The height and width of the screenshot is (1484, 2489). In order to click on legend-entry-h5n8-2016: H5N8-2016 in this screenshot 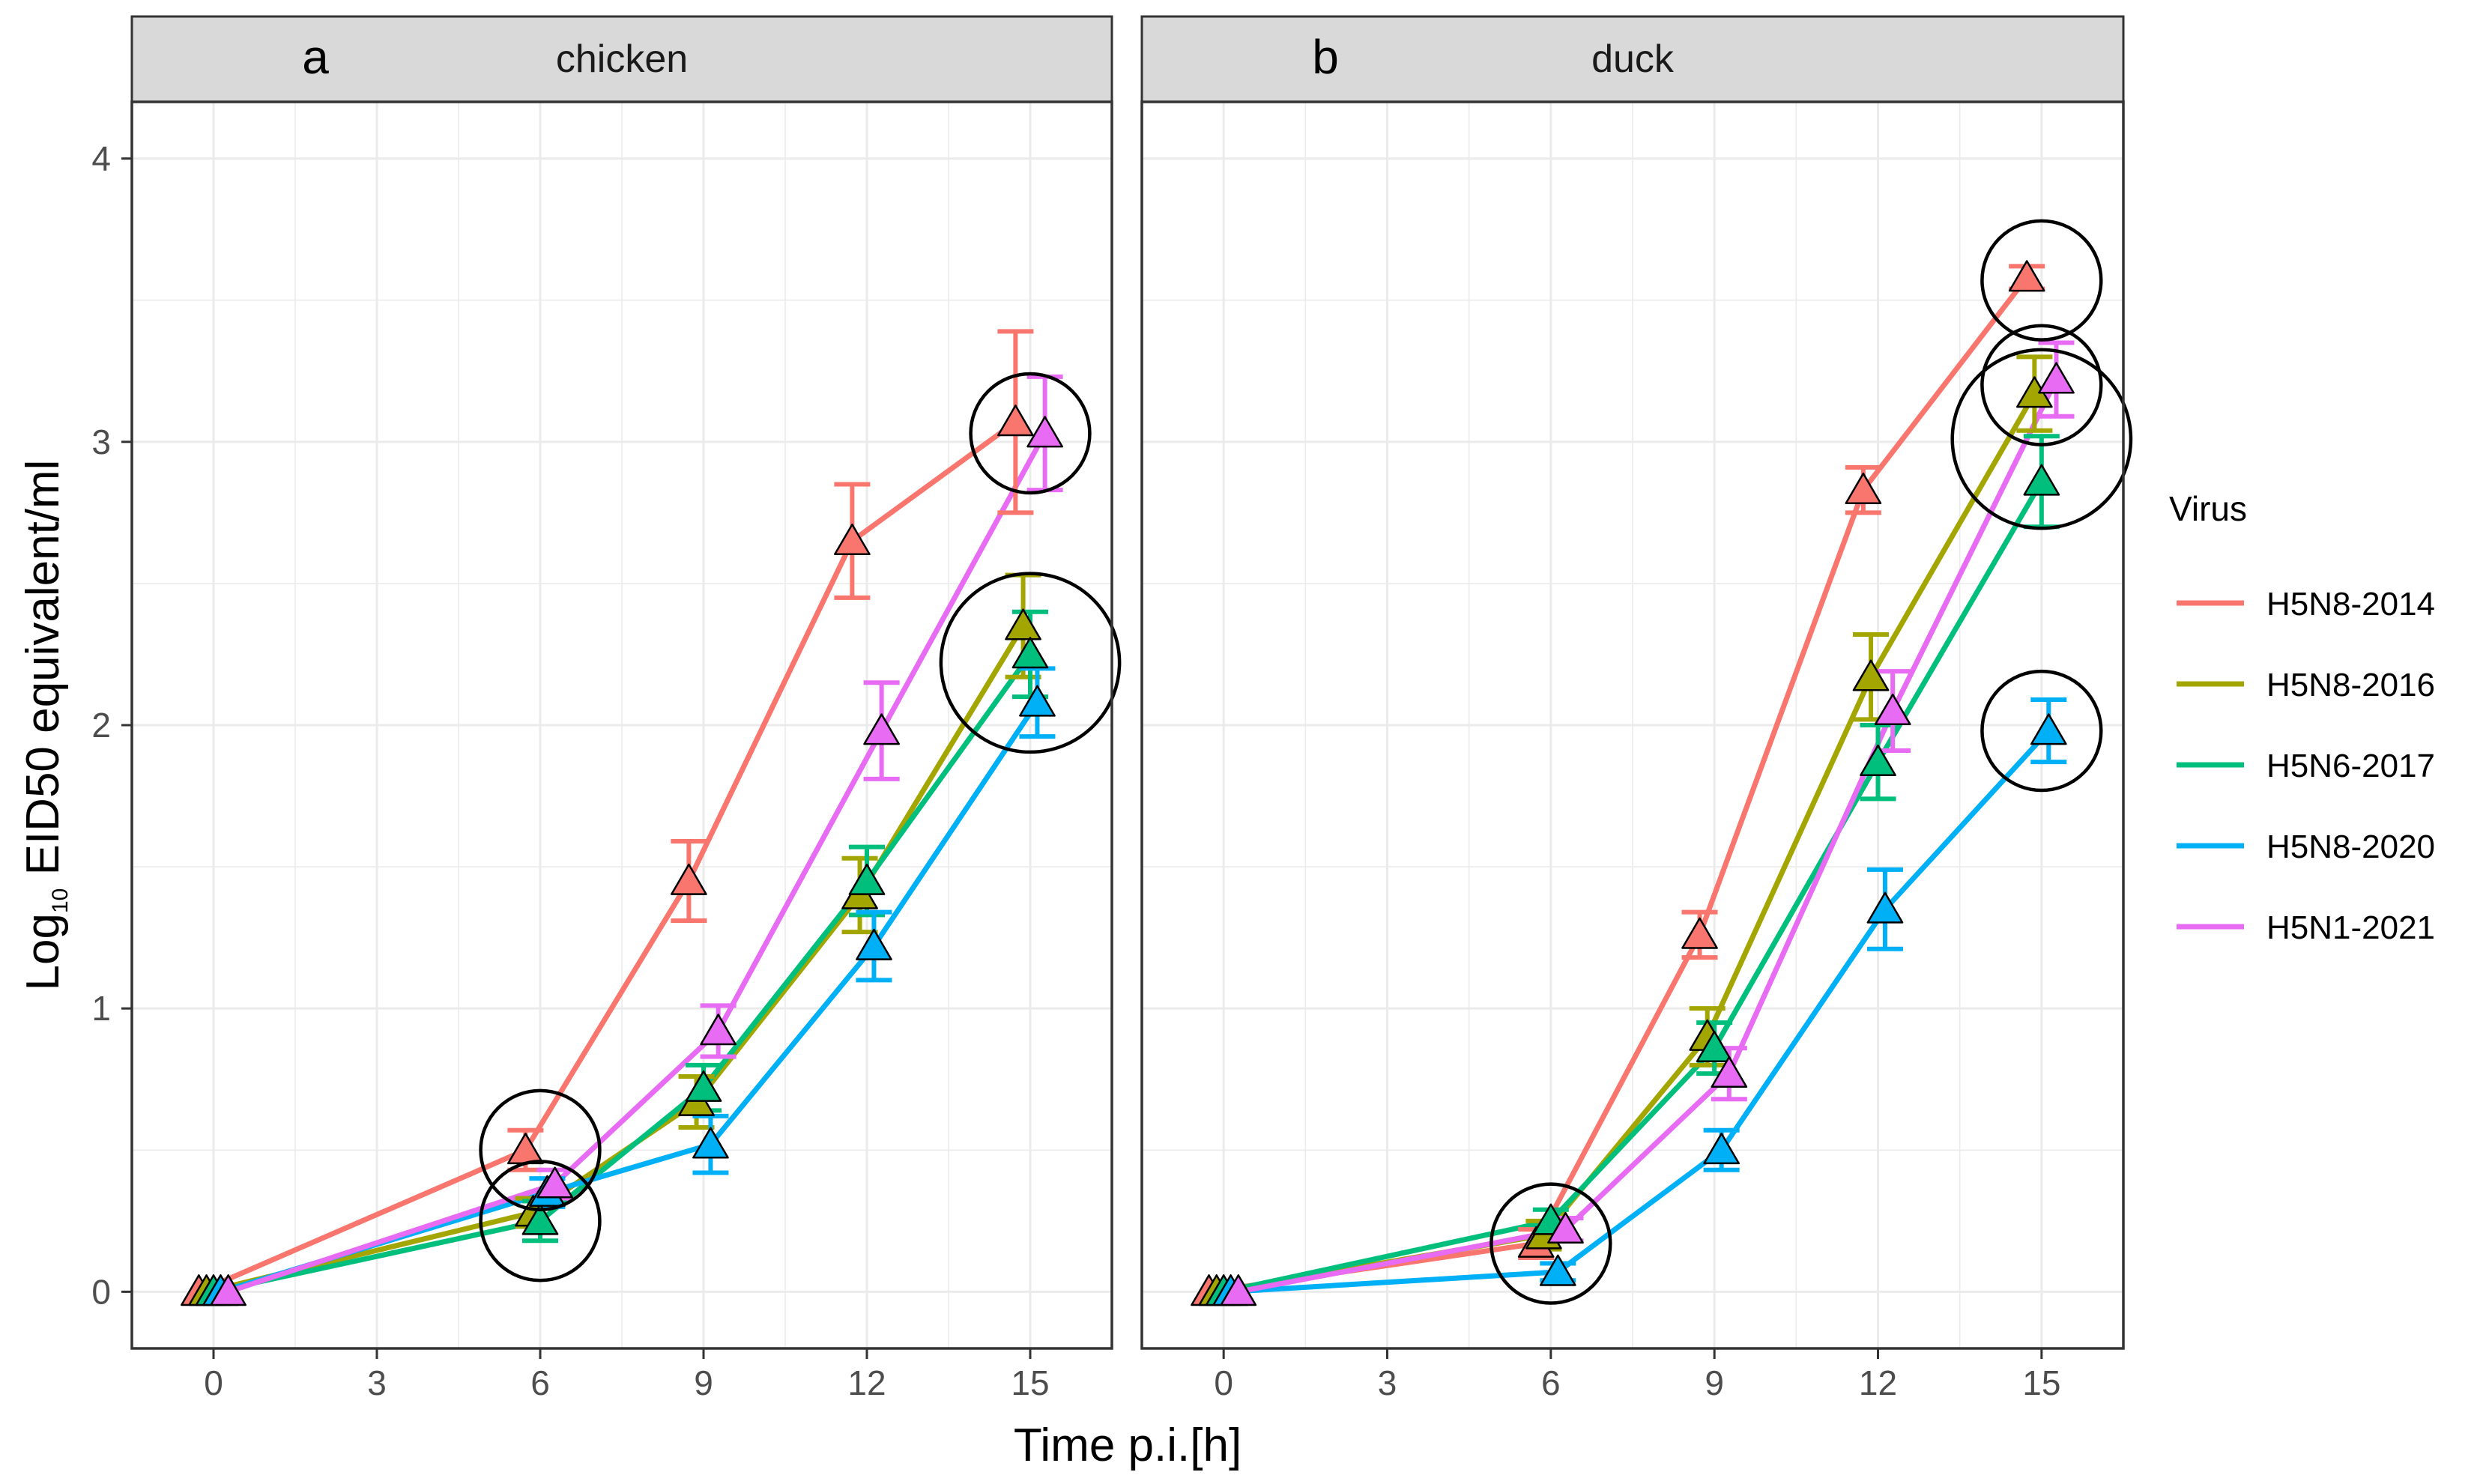, I will do `click(2306, 685)`.